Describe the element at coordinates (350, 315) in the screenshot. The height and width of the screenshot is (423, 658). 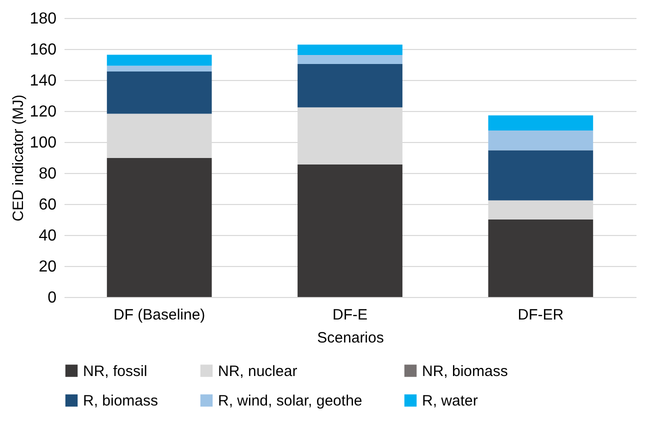
I see `x-tick-label: DF-E` at that location.